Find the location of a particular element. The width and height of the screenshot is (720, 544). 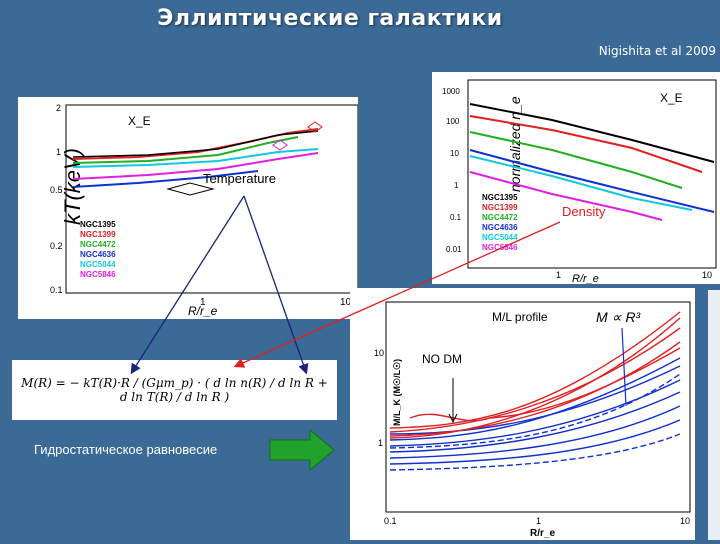

green-arrow-icon is located at coordinates (302, 450).